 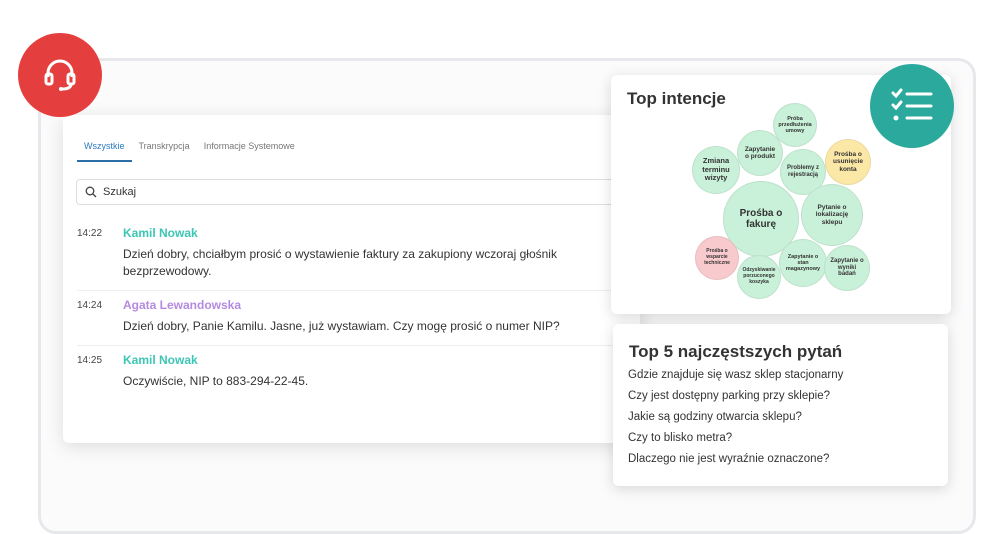 I want to click on card-title: Top 5 najczęstszych pytań, so click(x=736, y=351).